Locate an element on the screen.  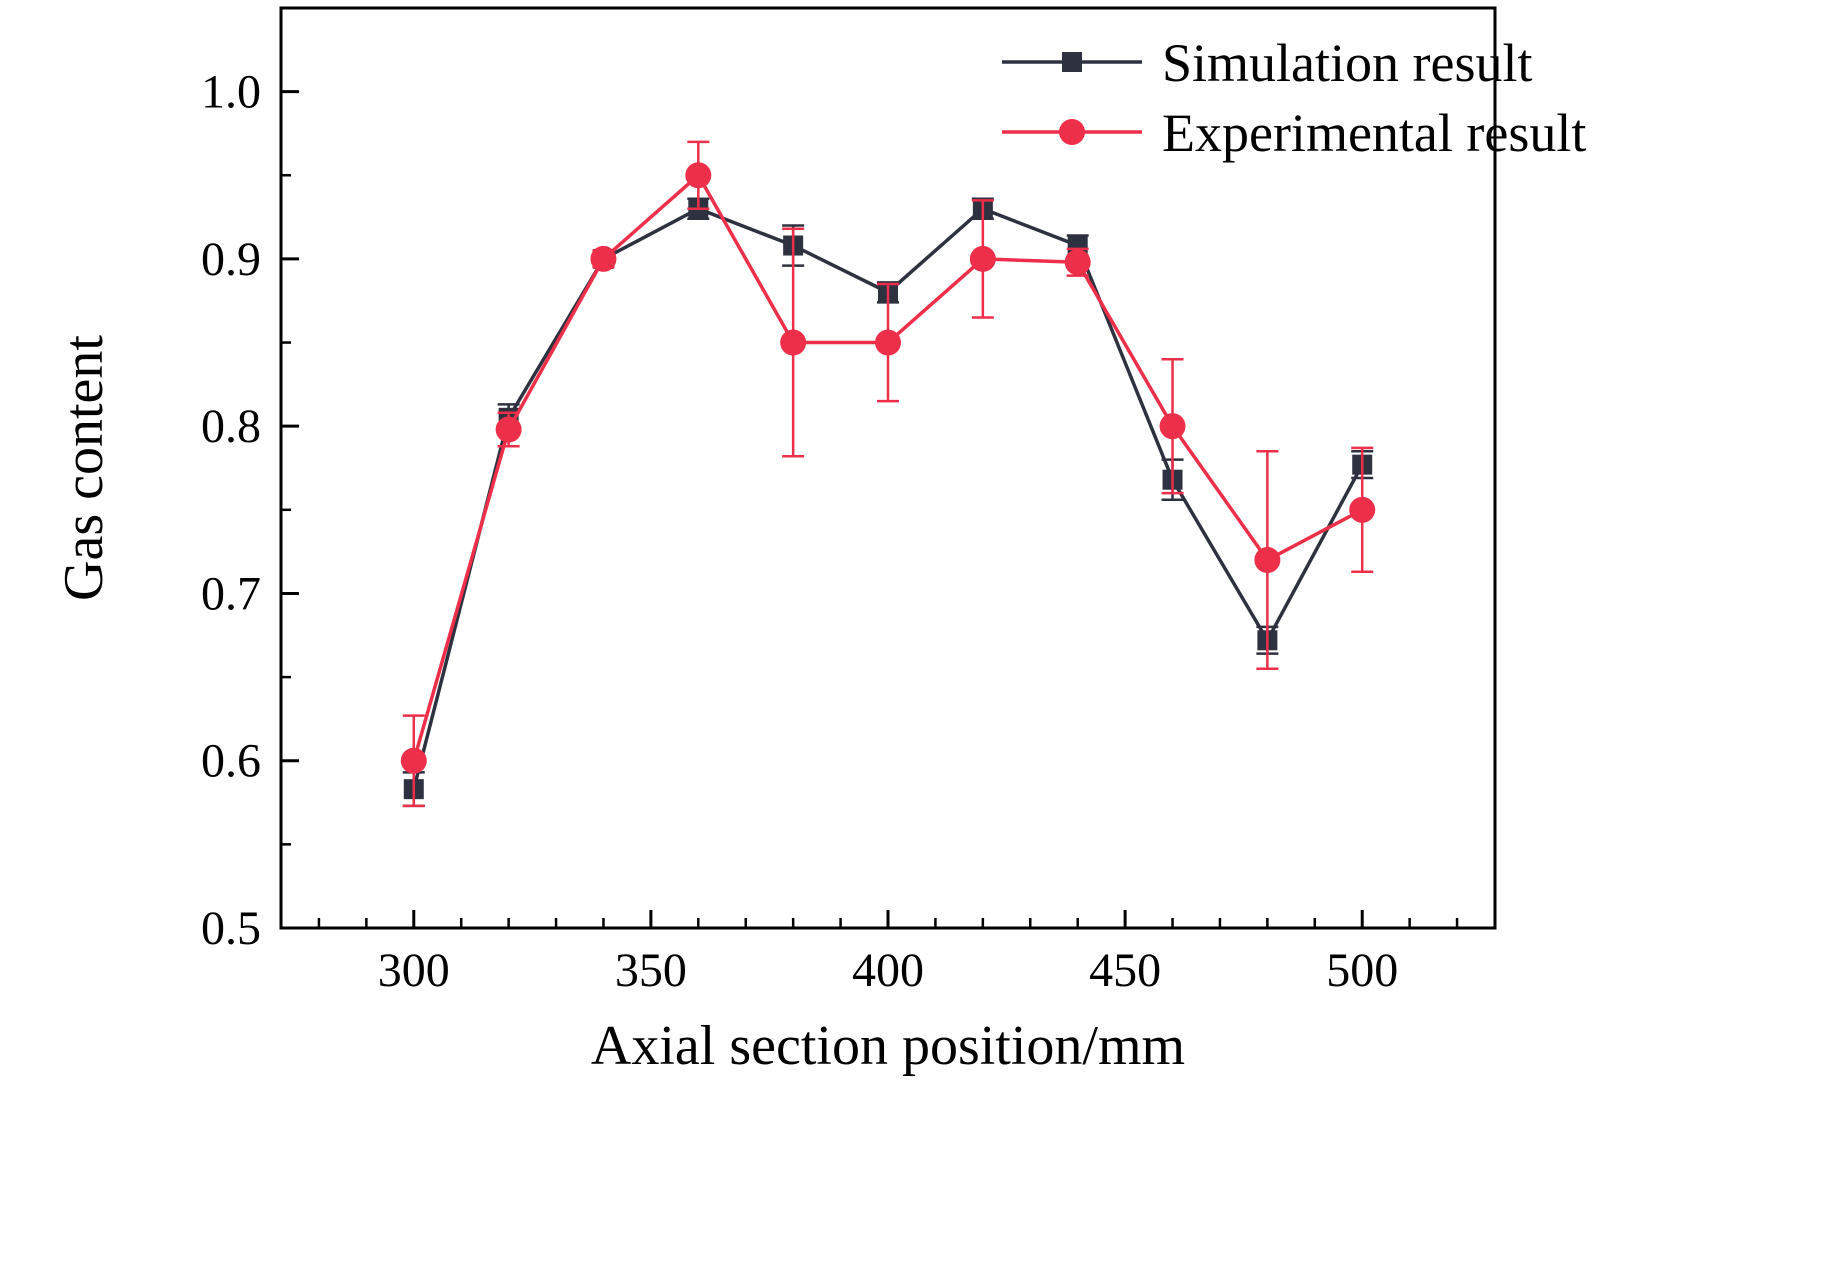
y-tick-label: 0.9 is located at coordinates (231, 259).